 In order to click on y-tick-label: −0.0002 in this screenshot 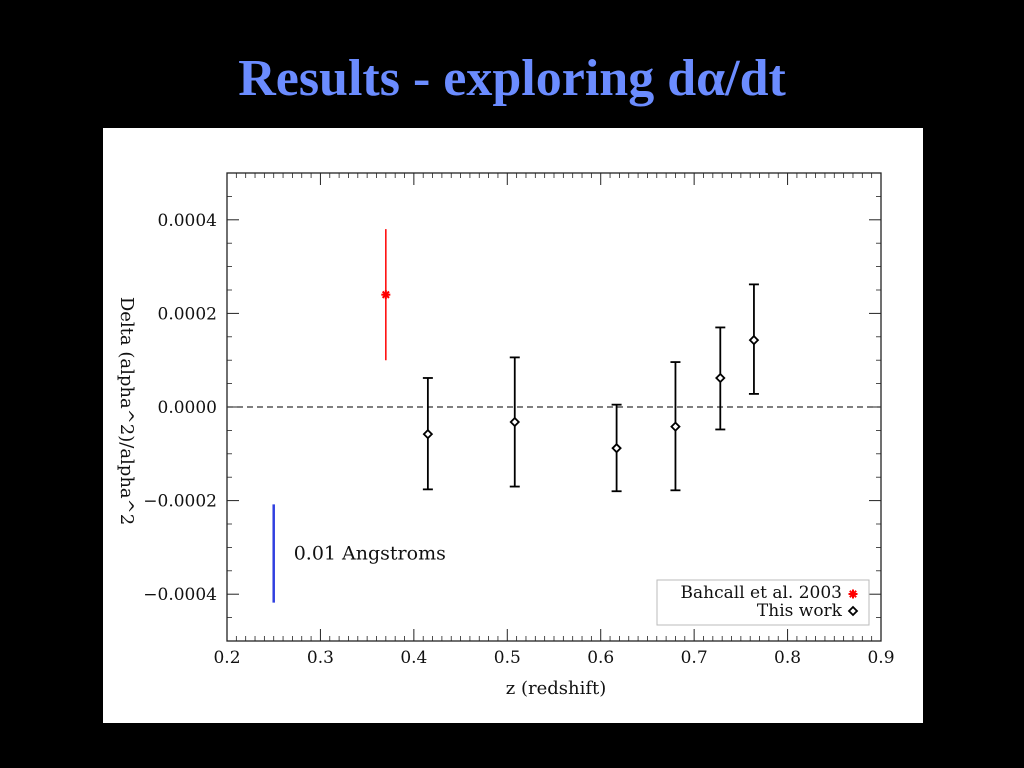, I will do `click(180, 502)`.